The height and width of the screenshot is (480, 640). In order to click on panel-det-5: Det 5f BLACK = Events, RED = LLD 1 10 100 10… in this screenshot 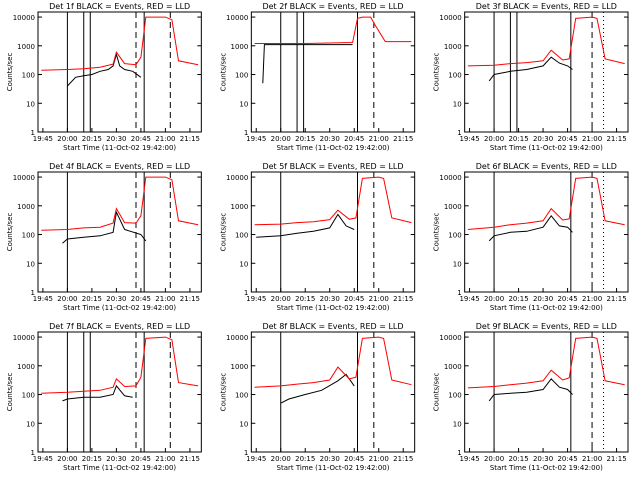, I will do `click(317, 237)`.